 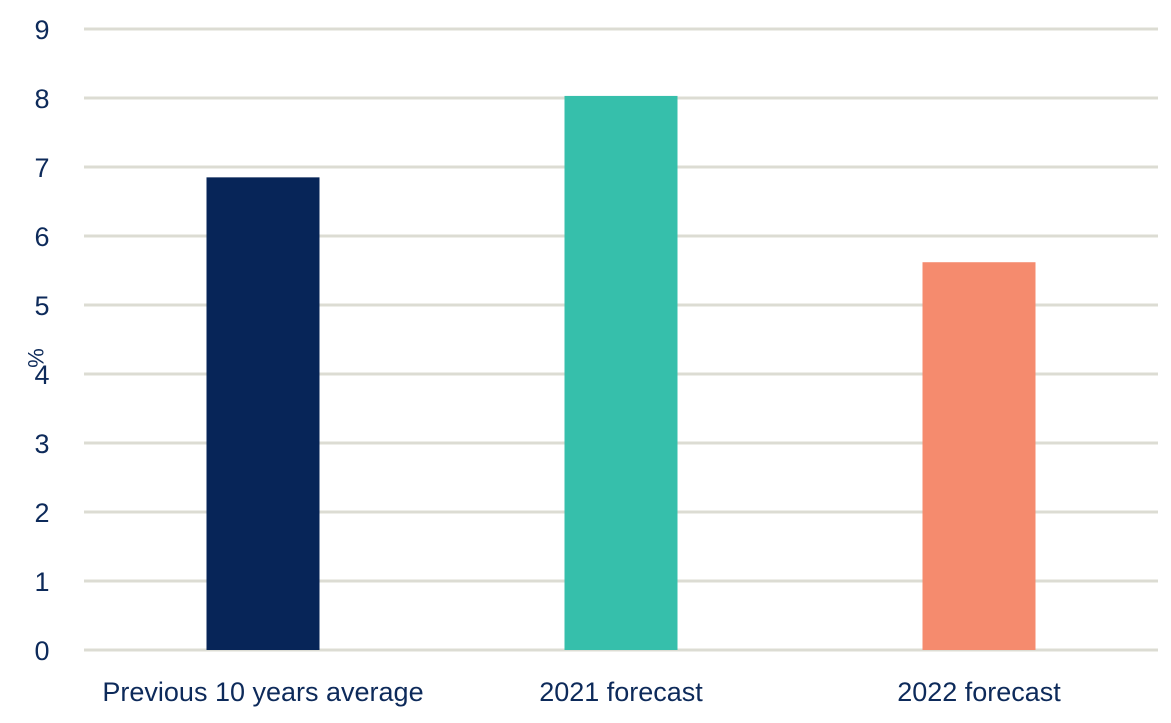 I want to click on y-tick-label: 2, so click(x=41, y=513).